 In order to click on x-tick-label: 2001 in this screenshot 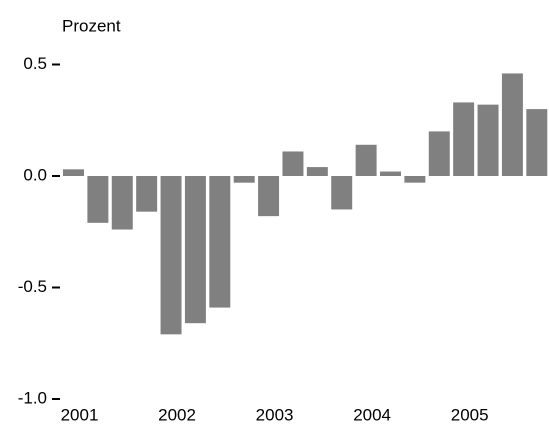, I will do `click(80, 414)`.